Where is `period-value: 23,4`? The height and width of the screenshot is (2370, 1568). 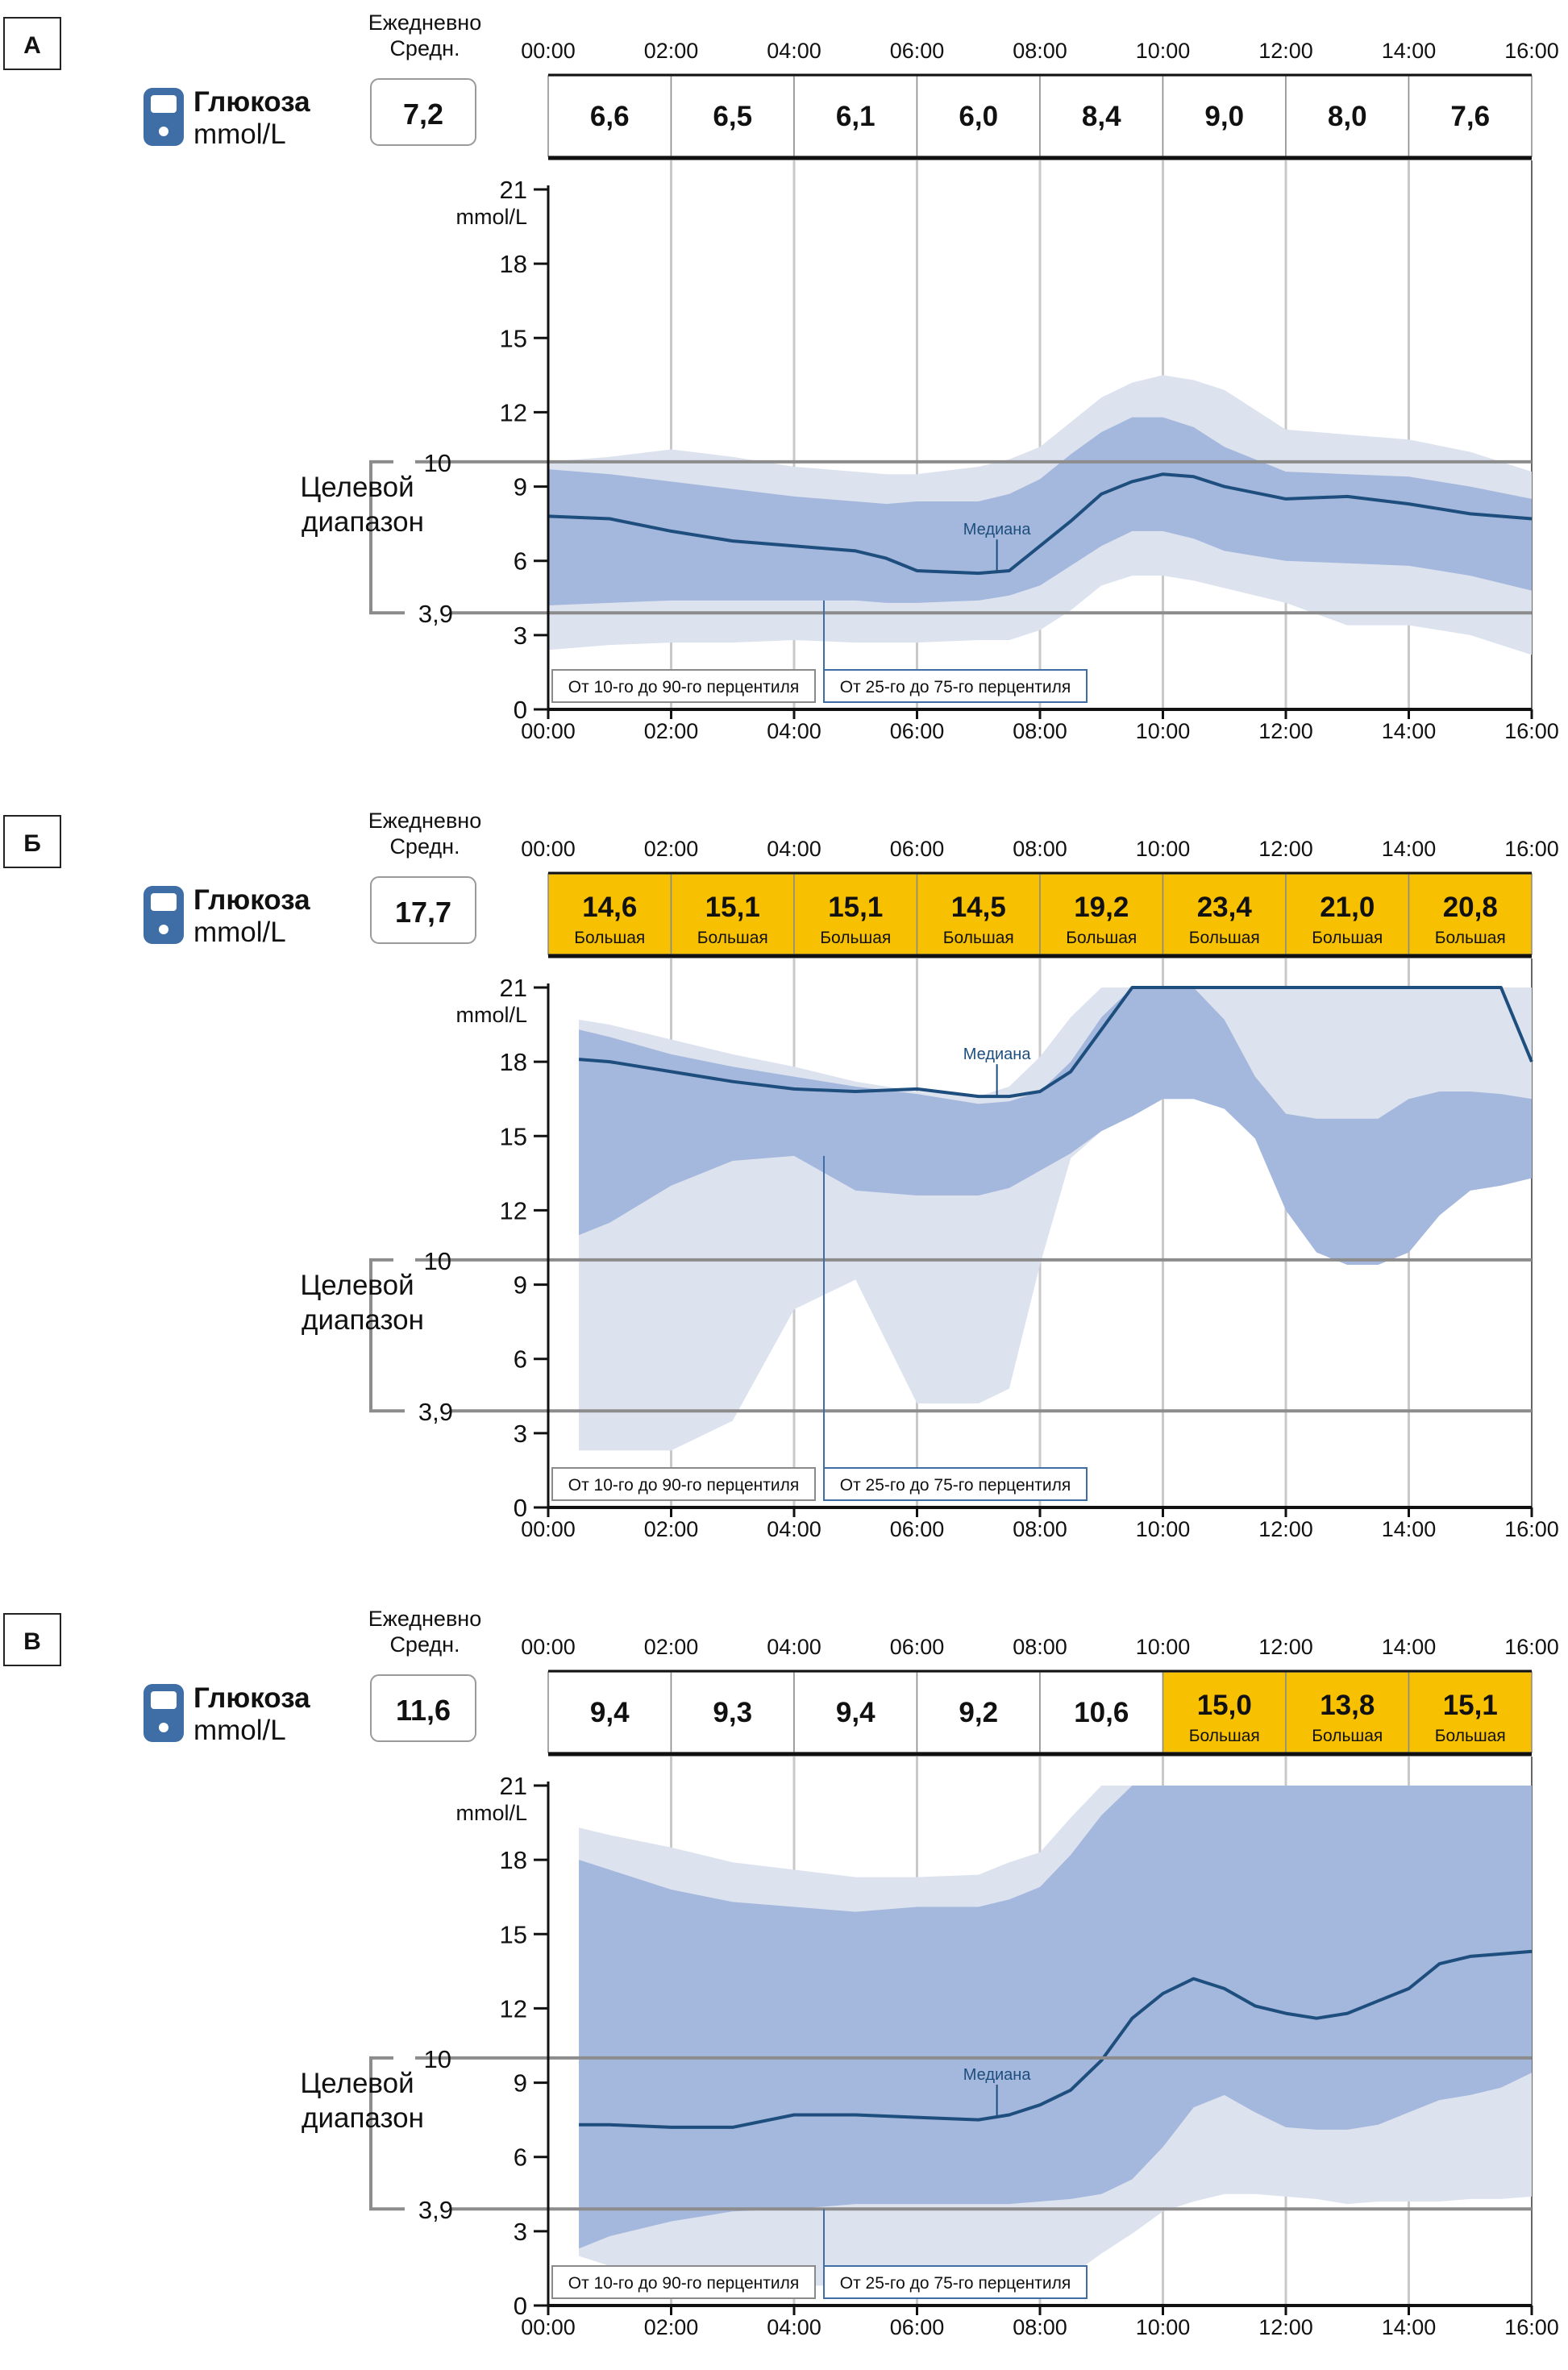 period-value: 23,4 is located at coordinates (1225, 907).